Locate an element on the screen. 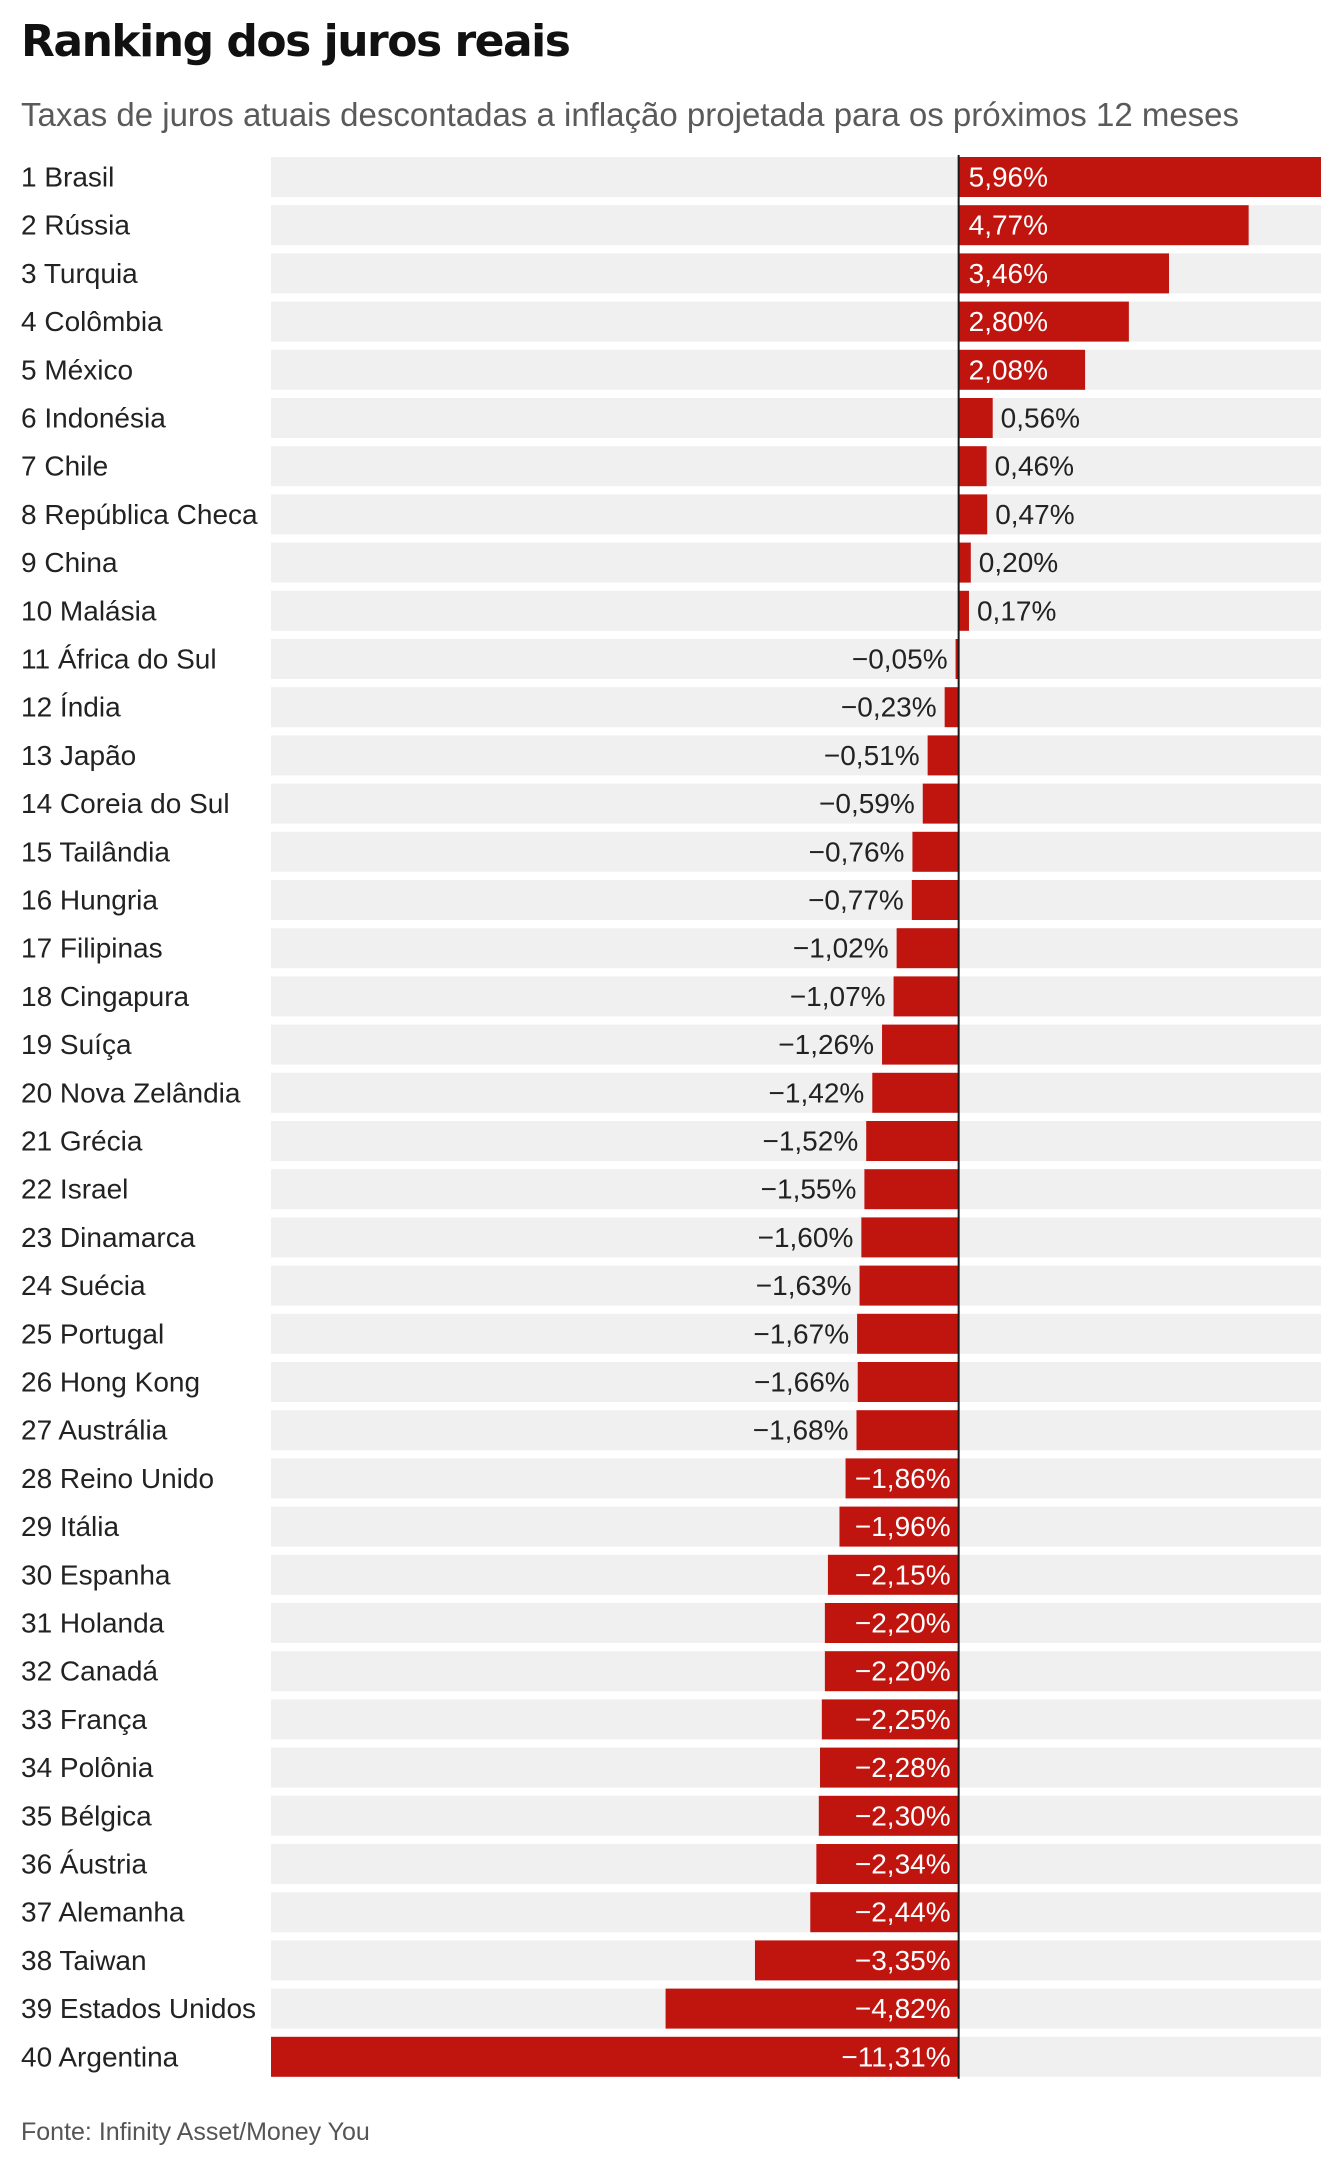  data-label: −2,28% is located at coordinates (903, 1767).